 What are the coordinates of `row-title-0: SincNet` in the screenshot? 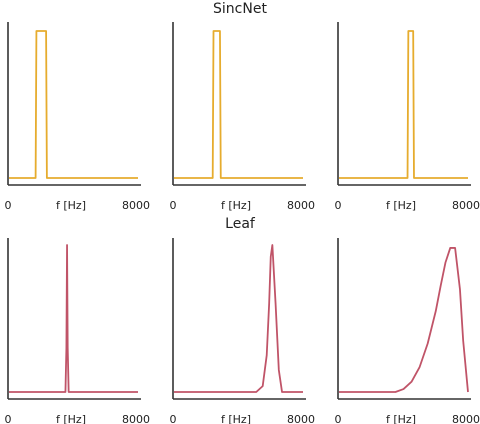 It's located at (240, 9).